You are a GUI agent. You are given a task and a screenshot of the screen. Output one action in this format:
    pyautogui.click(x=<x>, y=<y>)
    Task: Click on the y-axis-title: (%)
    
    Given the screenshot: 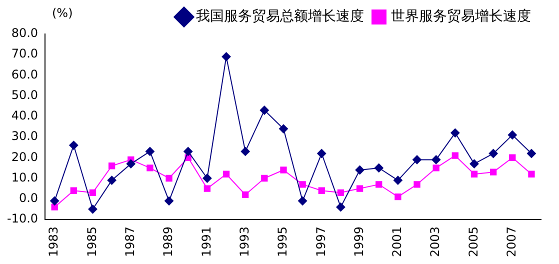 What is the action you would take?
    pyautogui.click(x=62, y=13)
    